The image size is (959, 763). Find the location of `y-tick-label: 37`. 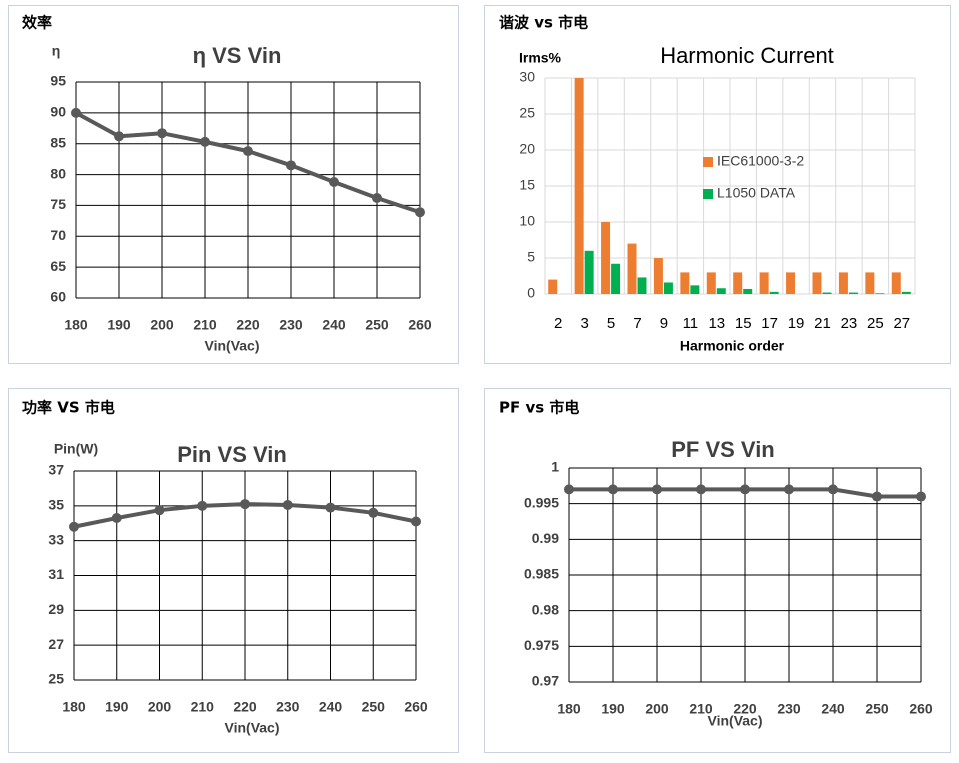

y-tick-label: 37 is located at coordinates (56, 470).